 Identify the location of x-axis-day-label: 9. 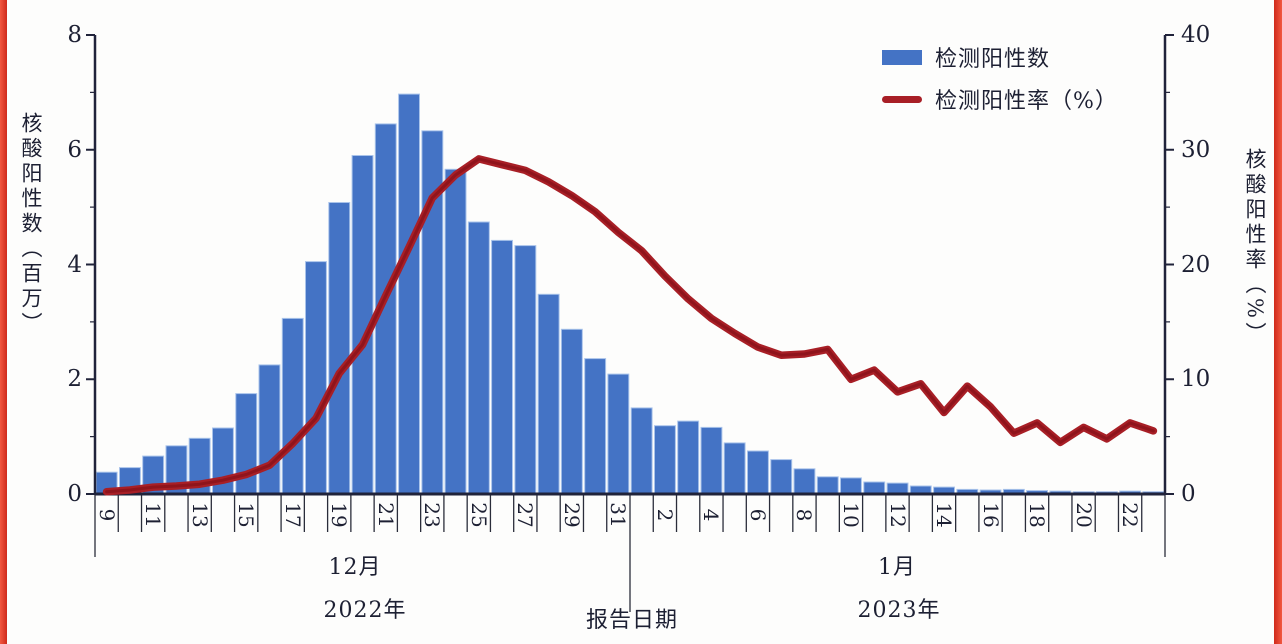
(106, 515).